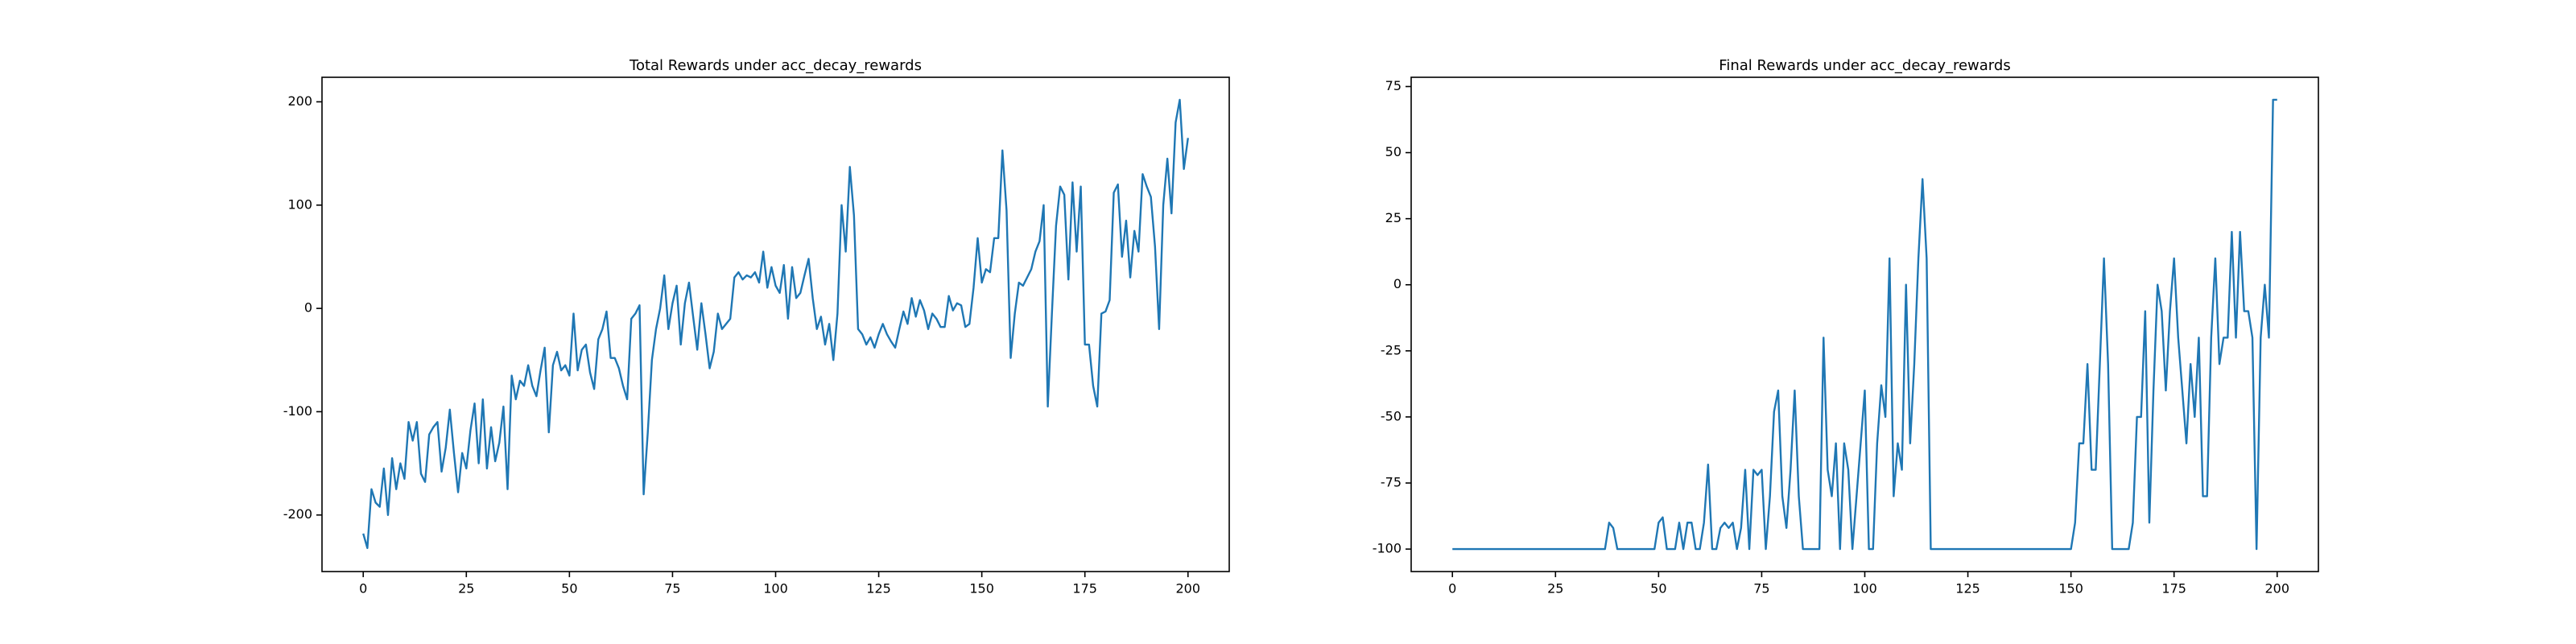 This screenshot has height=644, width=2576. What do you see at coordinates (299, 101) in the screenshot?
I see `y-tick-label: 200` at bounding box center [299, 101].